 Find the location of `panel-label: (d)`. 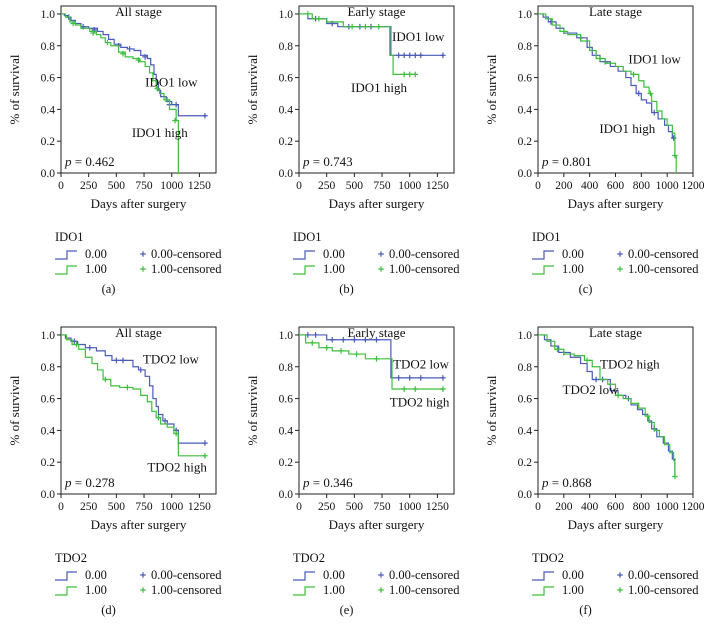

panel-label: (d) is located at coordinates (108, 610).